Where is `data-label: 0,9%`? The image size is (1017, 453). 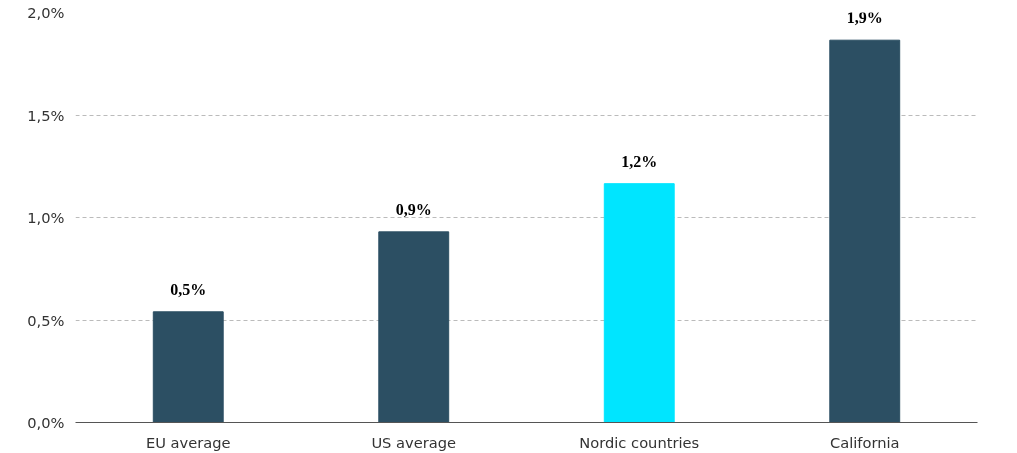
data-label: 0,9% is located at coordinates (413, 209).